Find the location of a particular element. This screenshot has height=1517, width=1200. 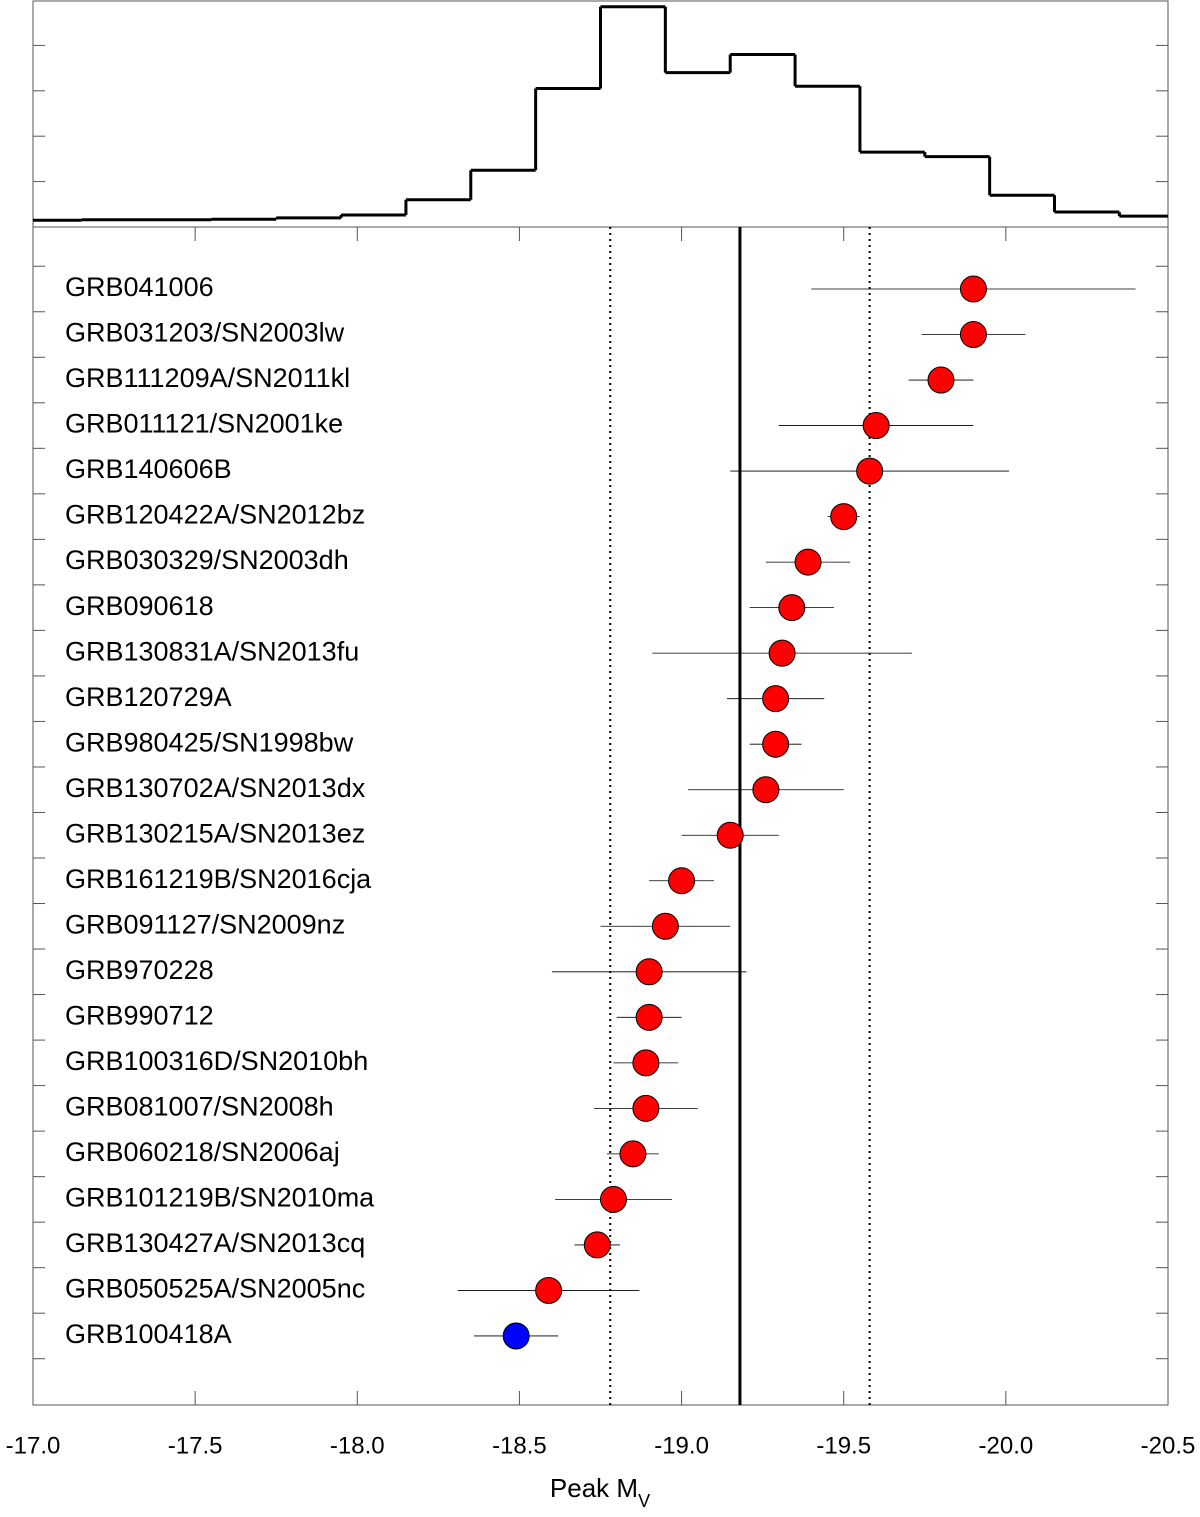

category-label: GRB011121/SN2001ke is located at coordinates (204, 424).